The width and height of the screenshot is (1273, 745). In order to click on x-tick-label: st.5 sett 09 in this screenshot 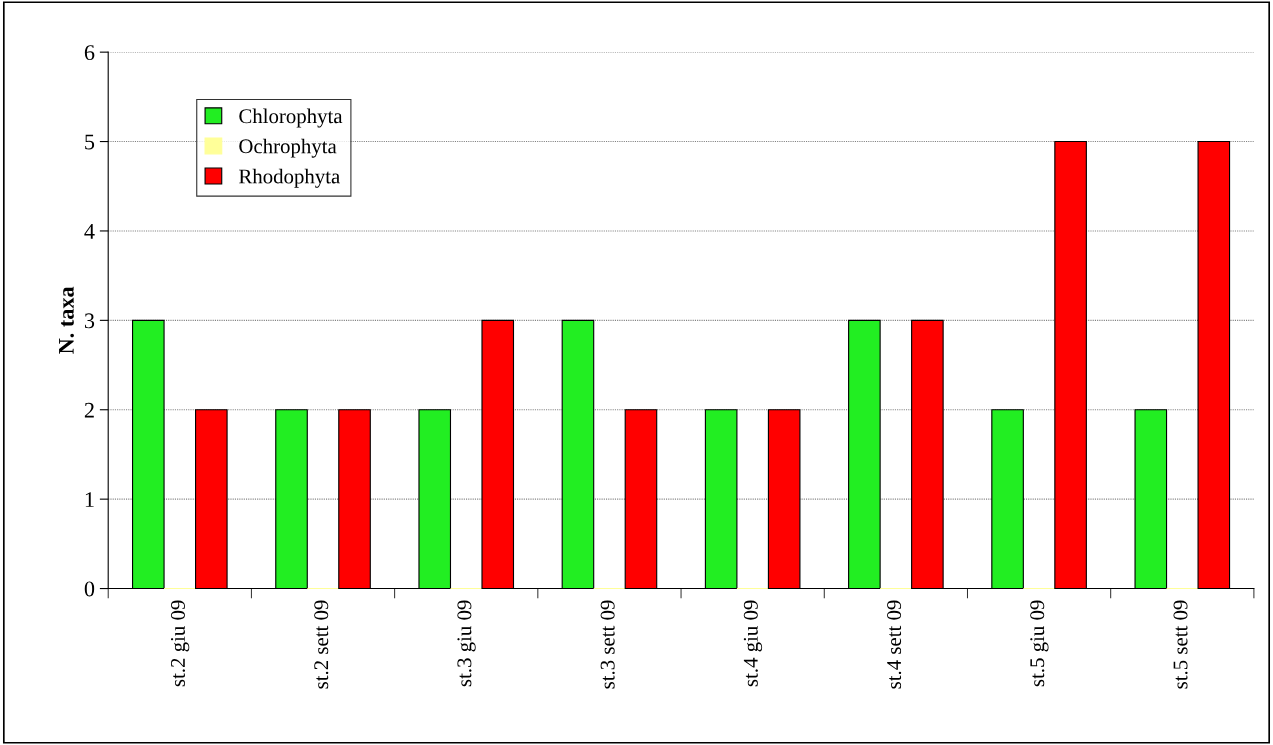, I will do `click(1180, 644)`.